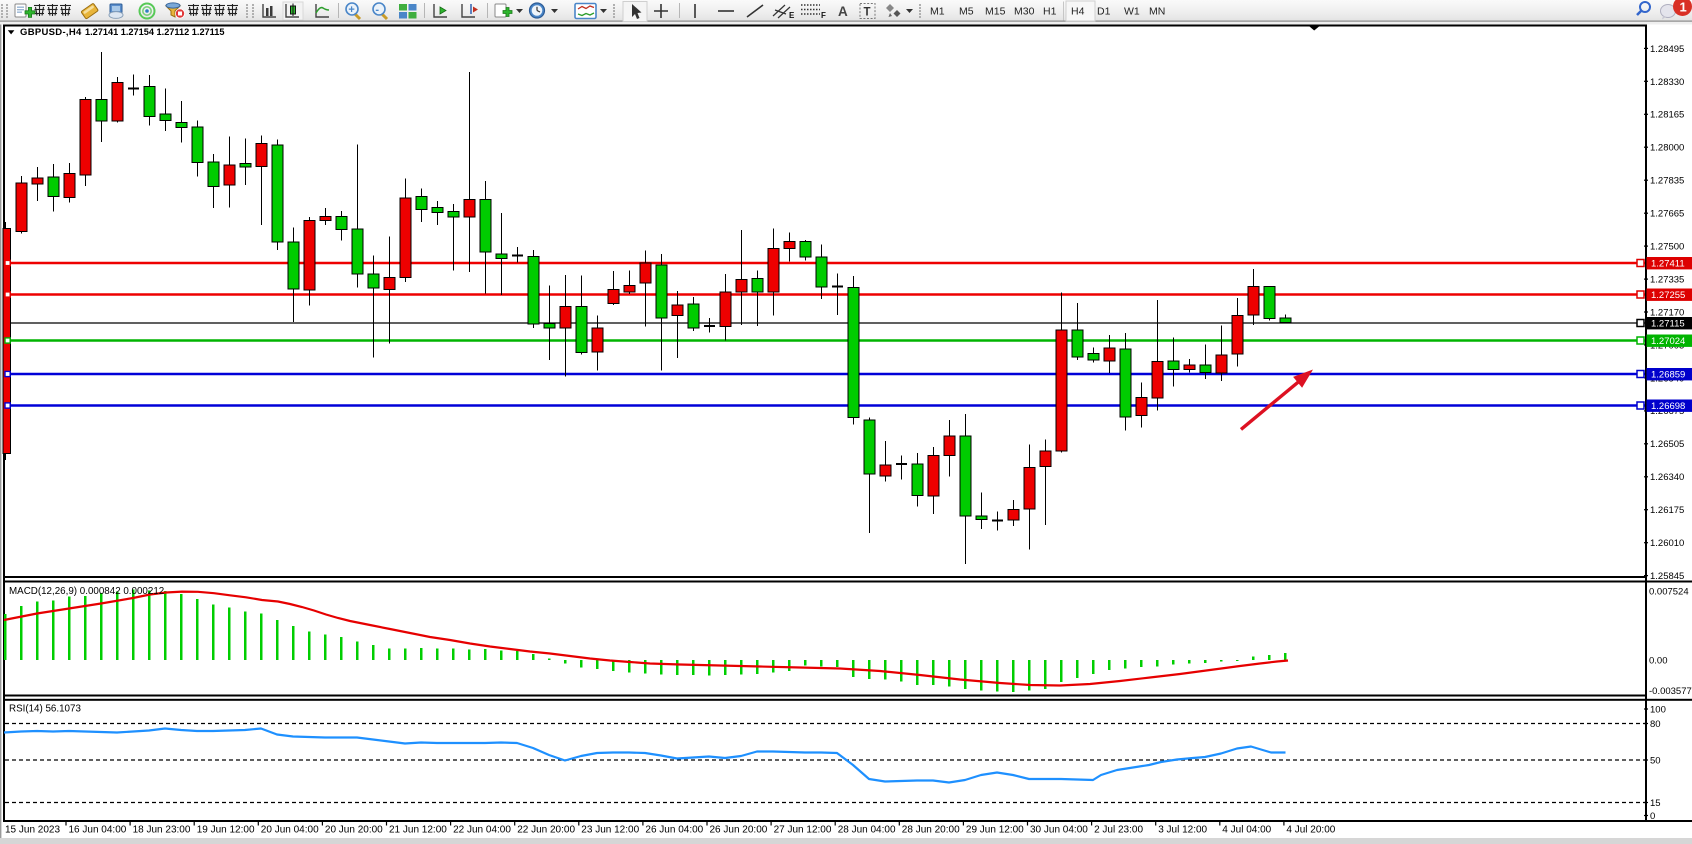 The width and height of the screenshot is (1692, 844). What do you see at coordinates (1668, 406) in the screenshot?
I see `svg-text: 1.26698` at bounding box center [1668, 406].